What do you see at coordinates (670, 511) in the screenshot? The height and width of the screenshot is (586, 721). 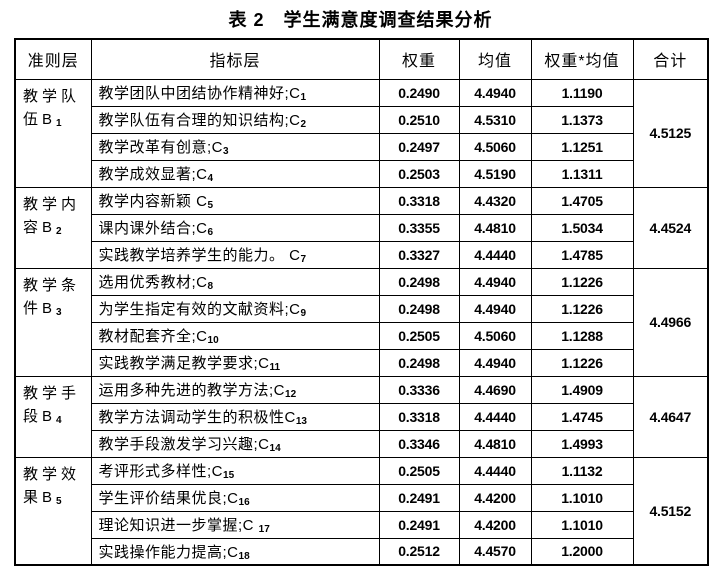 I see `total-cell: 4.5152` at bounding box center [670, 511].